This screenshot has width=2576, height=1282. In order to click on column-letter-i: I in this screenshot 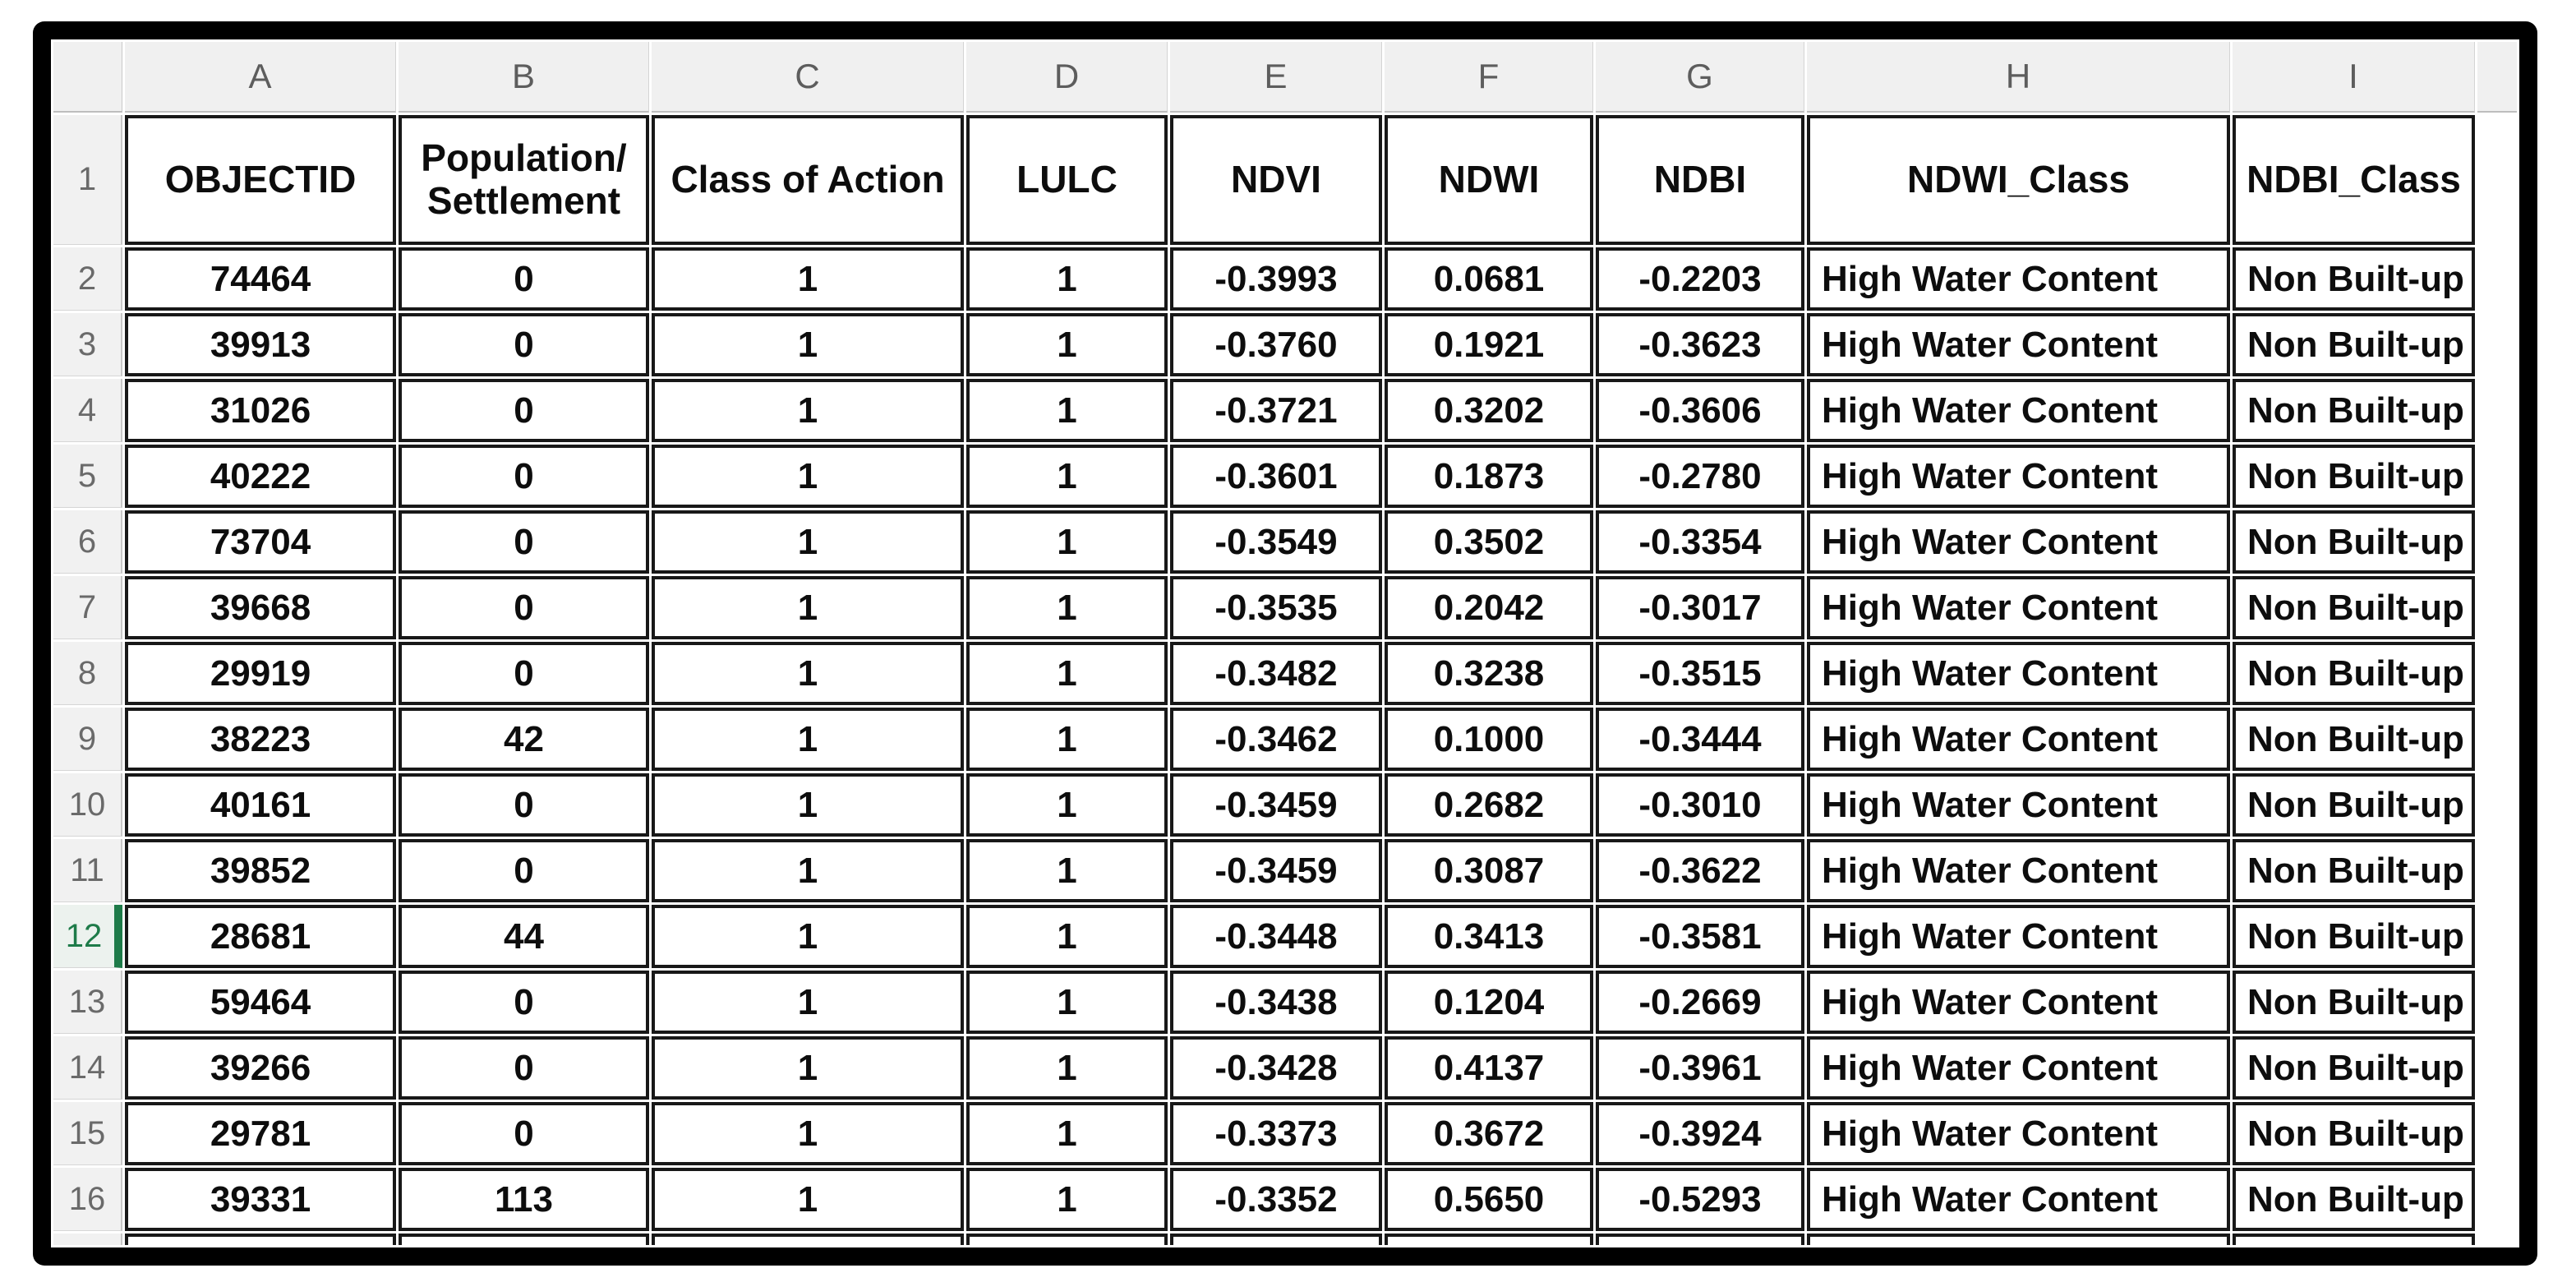, I will do `click(2354, 77)`.